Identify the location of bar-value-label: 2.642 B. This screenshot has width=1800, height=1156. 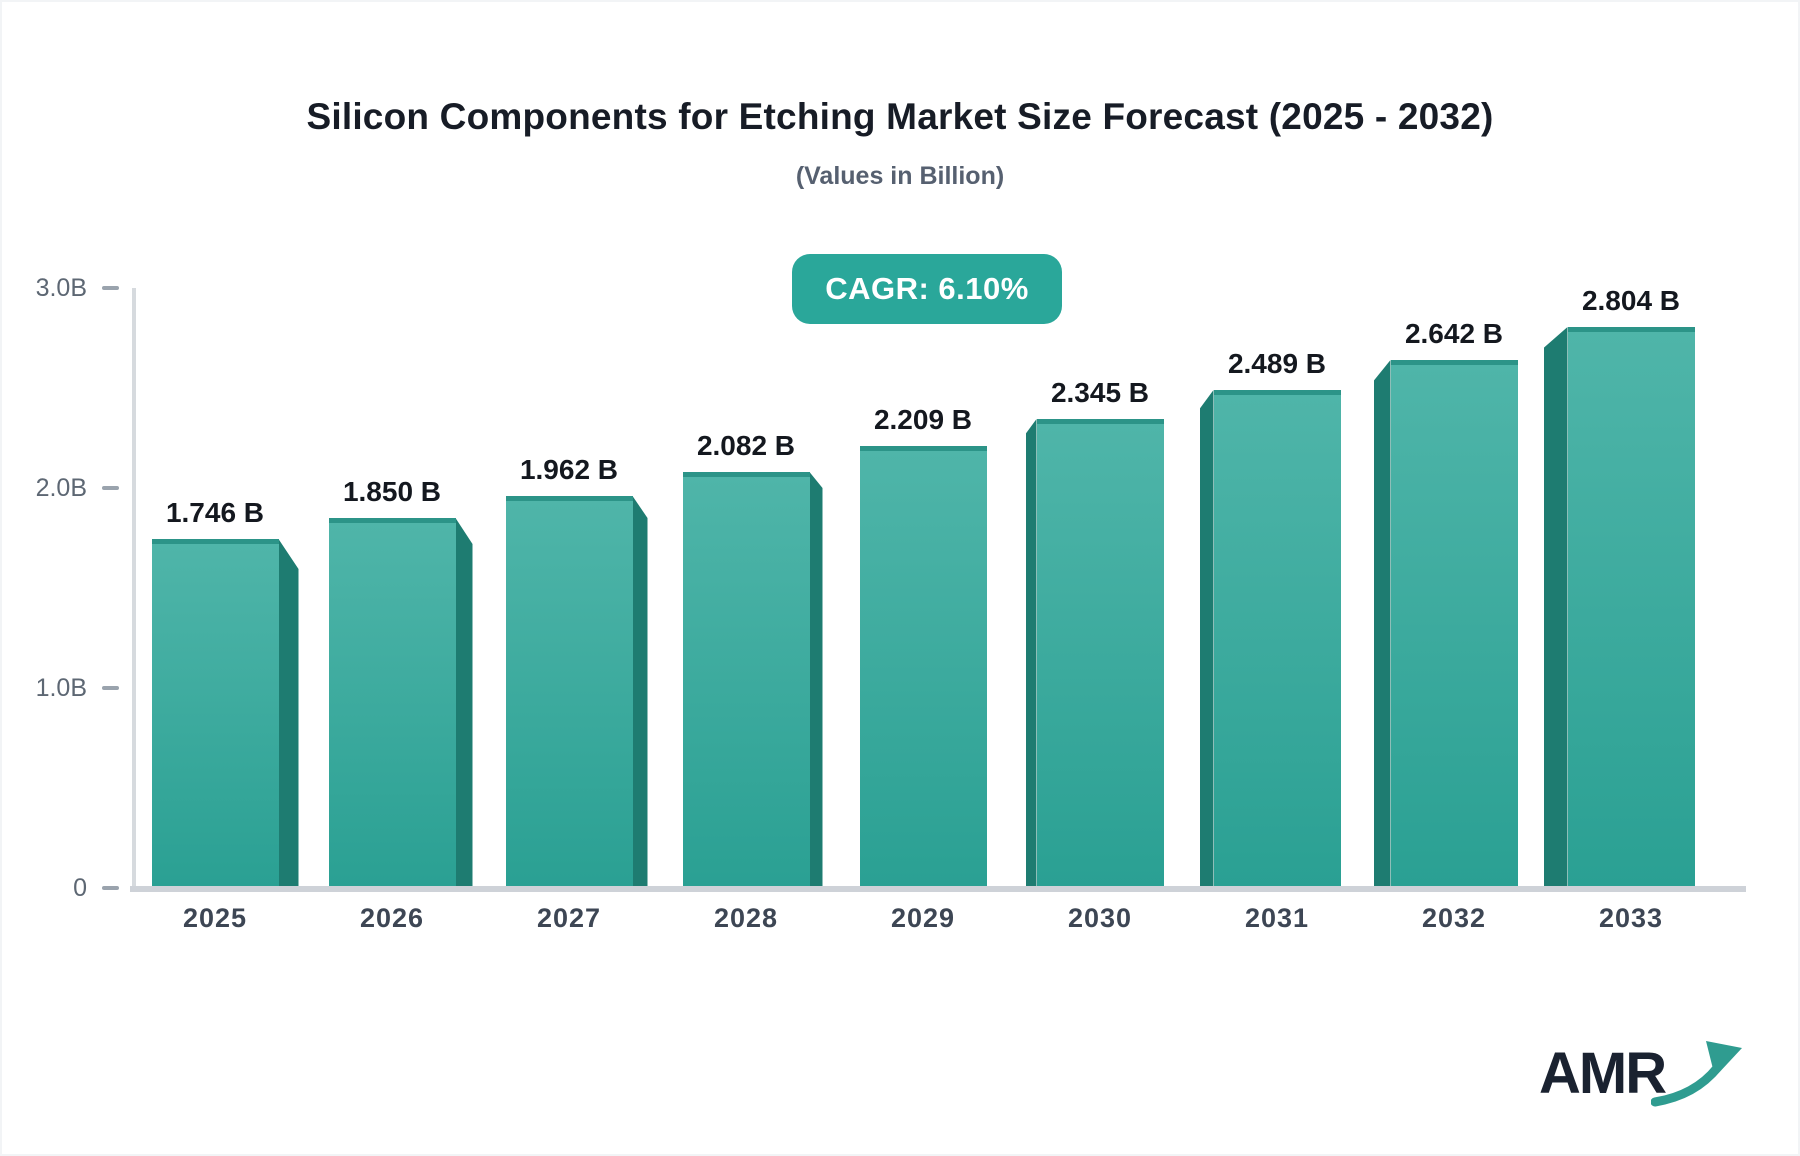
(1454, 333).